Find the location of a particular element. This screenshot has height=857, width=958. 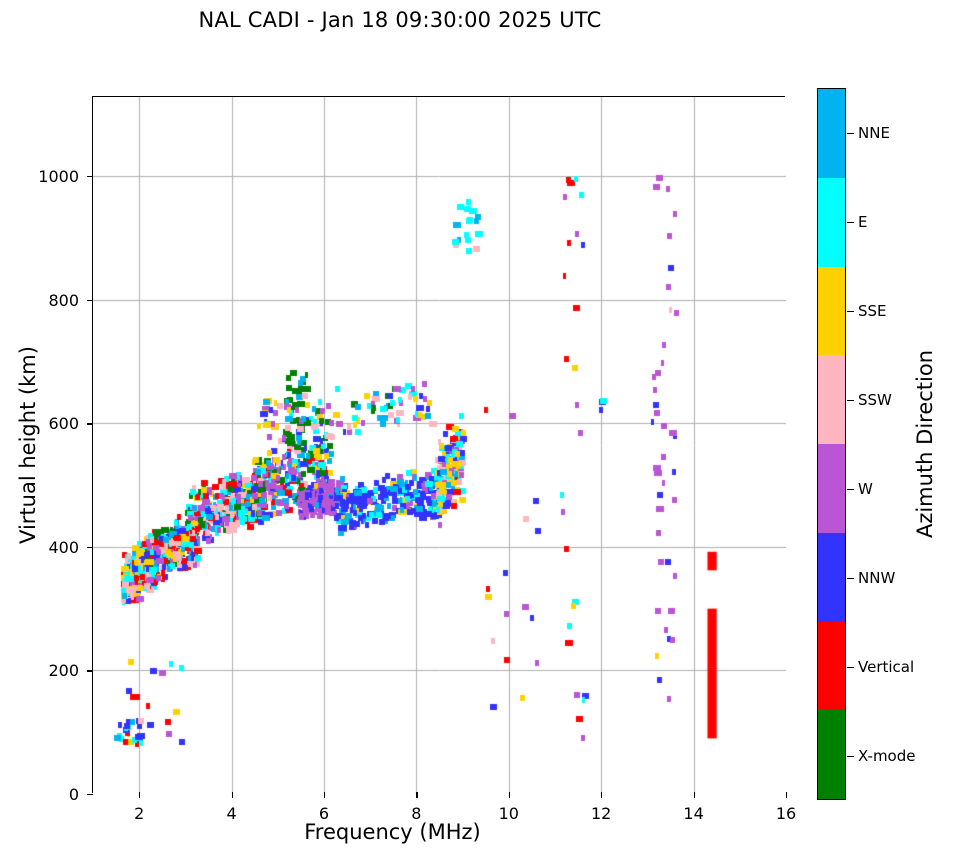

colorbar-segment-vertical is located at coordinates (831, 666).